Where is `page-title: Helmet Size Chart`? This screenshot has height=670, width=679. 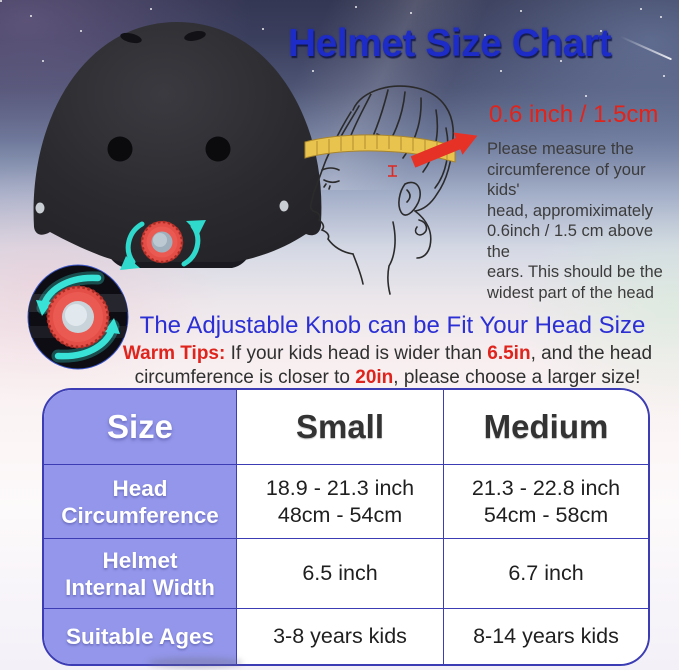 page-title: Helmet Size Chart is located at coordinates (450, 43).